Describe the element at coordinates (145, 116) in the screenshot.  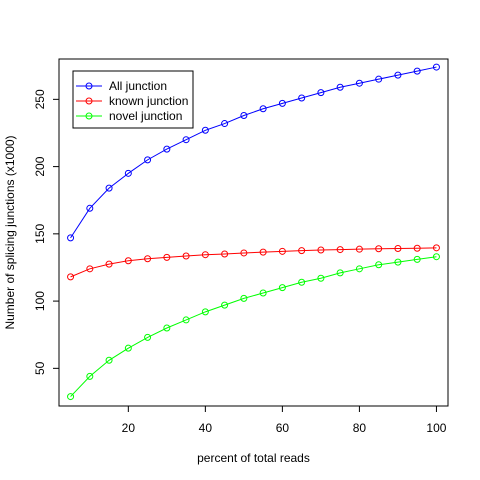
I see `legend-label: novel junction` at that location.